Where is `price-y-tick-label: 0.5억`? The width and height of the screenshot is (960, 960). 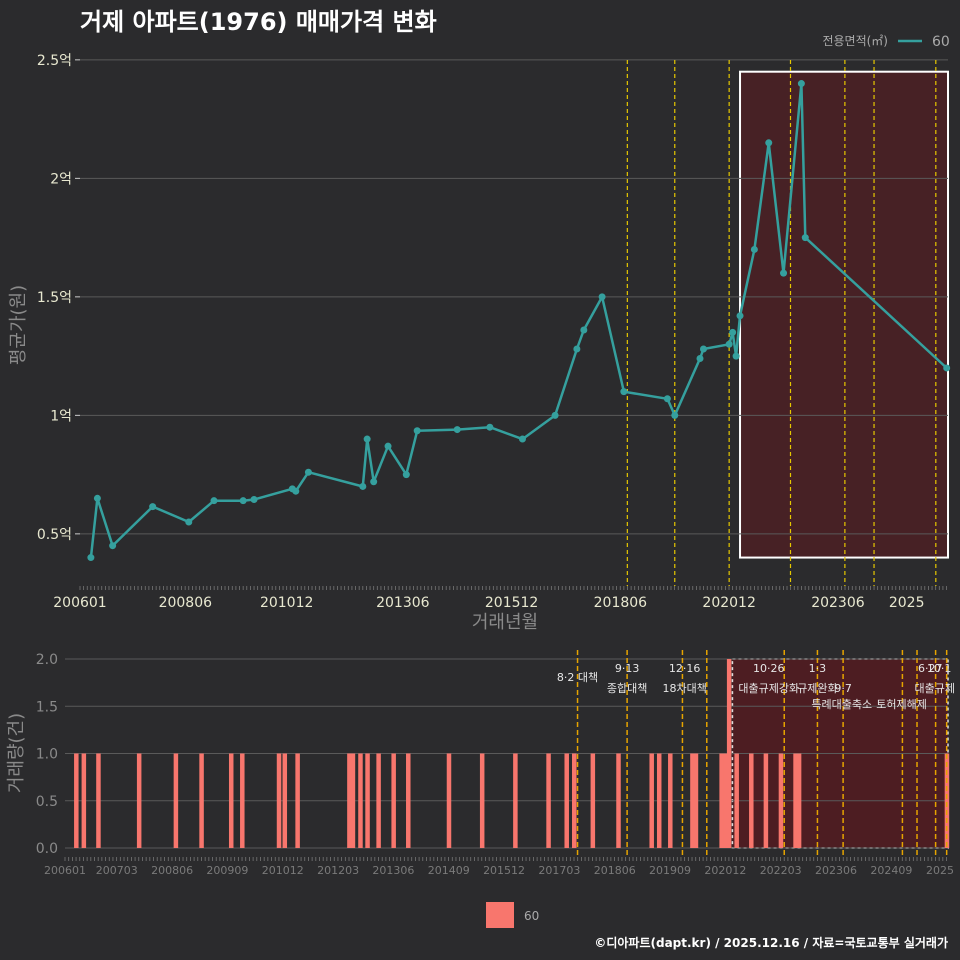 price-y-tick-label: 0.5억 is located at coordinates (54, 535).